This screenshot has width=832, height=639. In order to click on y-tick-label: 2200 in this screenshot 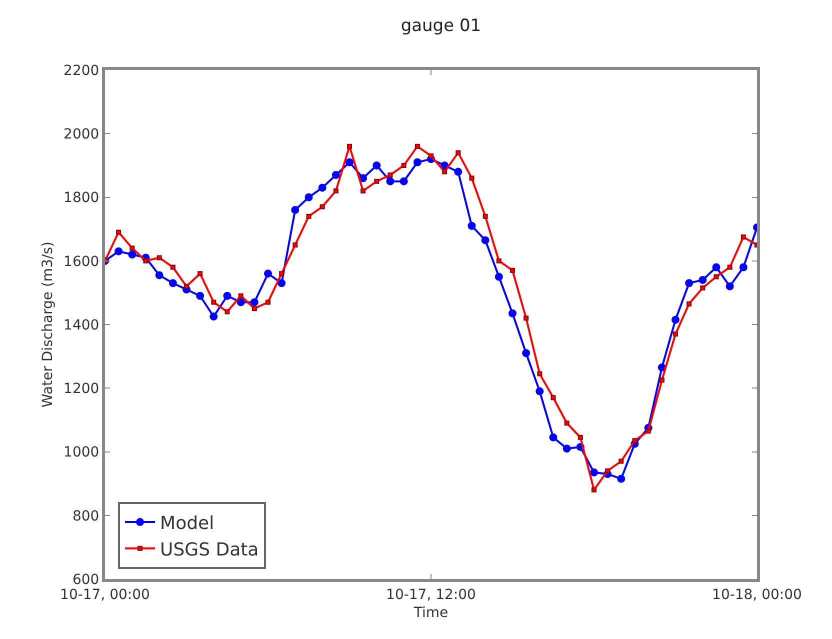, I will do `click(82, 70)`.